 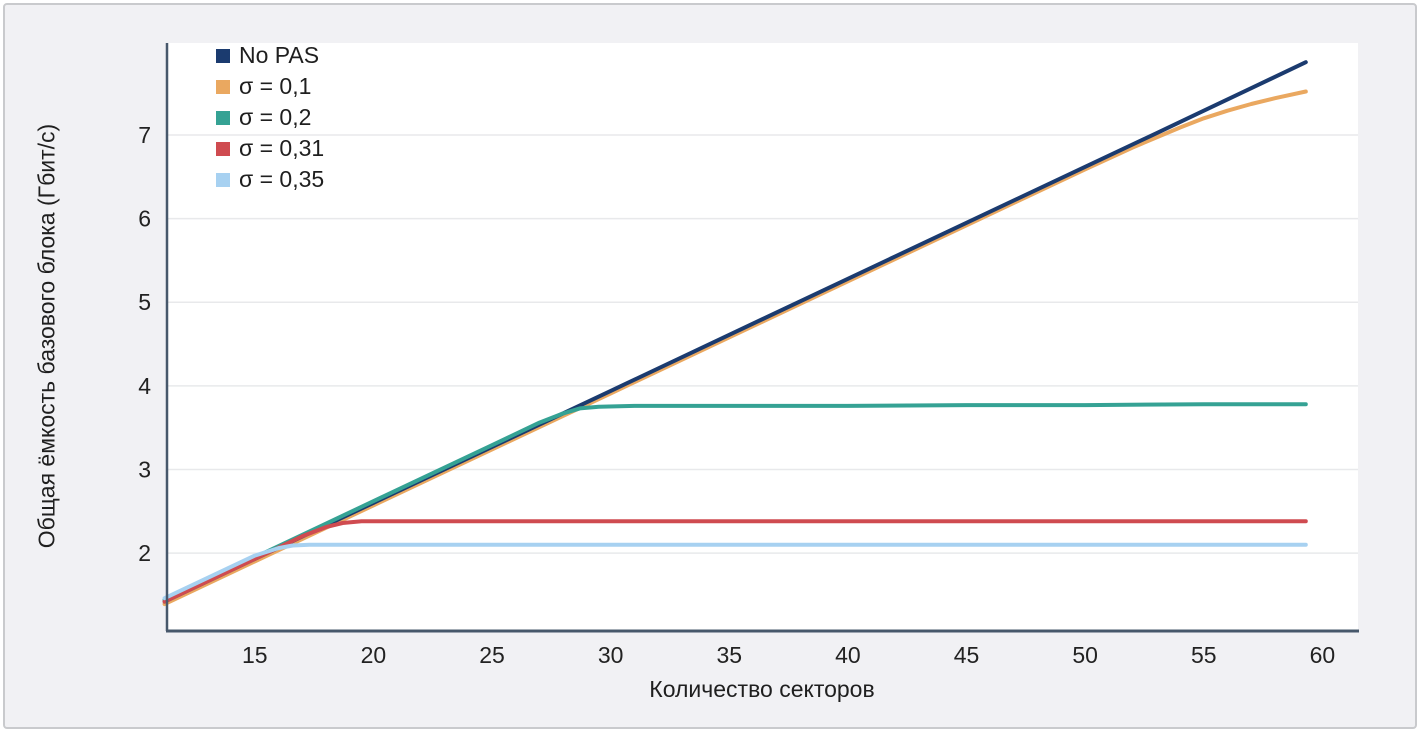 I want to click on legend-label: σ = 0,35, so click(x=282, y=179).